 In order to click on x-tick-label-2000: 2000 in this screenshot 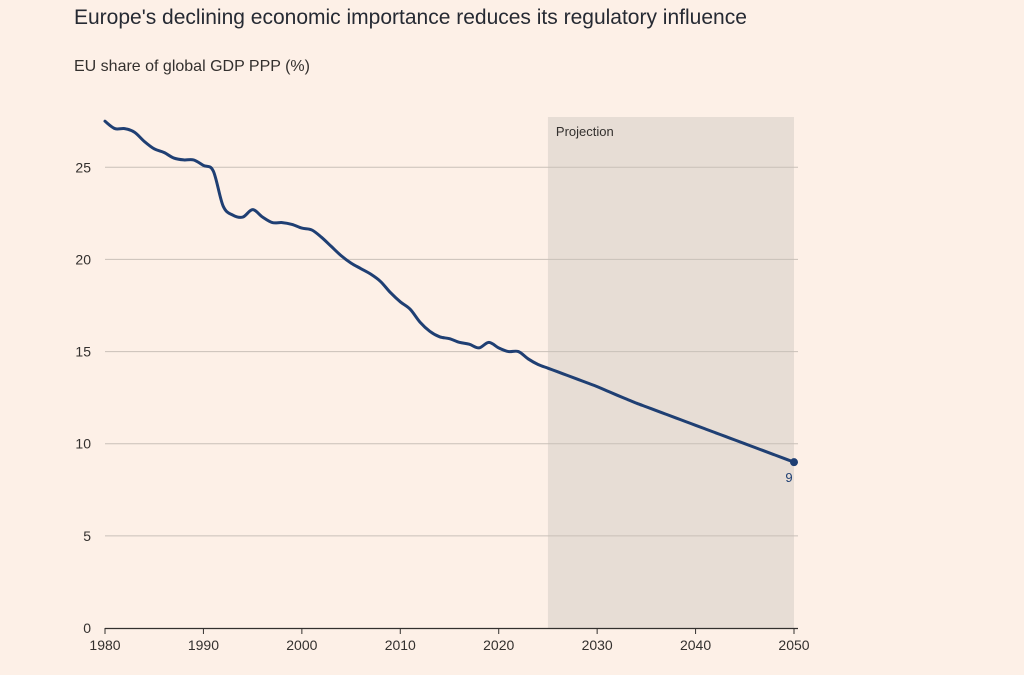, I will do `click(301, 645)`.